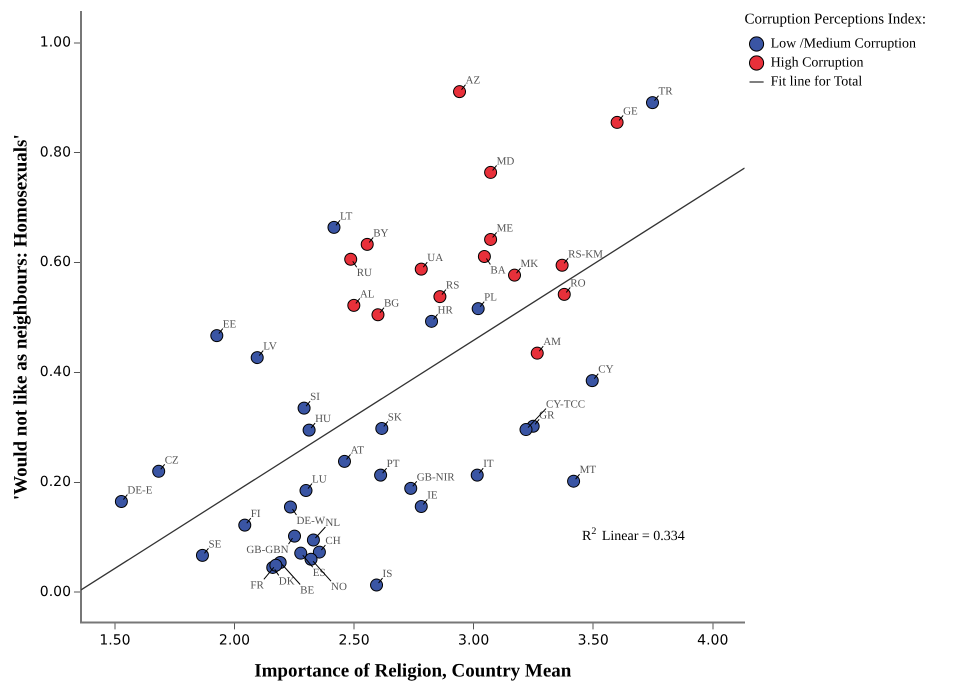 This screenshot has width=966, height=691. What do you see at coordinates (529, 264) in the screenshot?
I see `annotation: MK` at bounding box center [529, 264].